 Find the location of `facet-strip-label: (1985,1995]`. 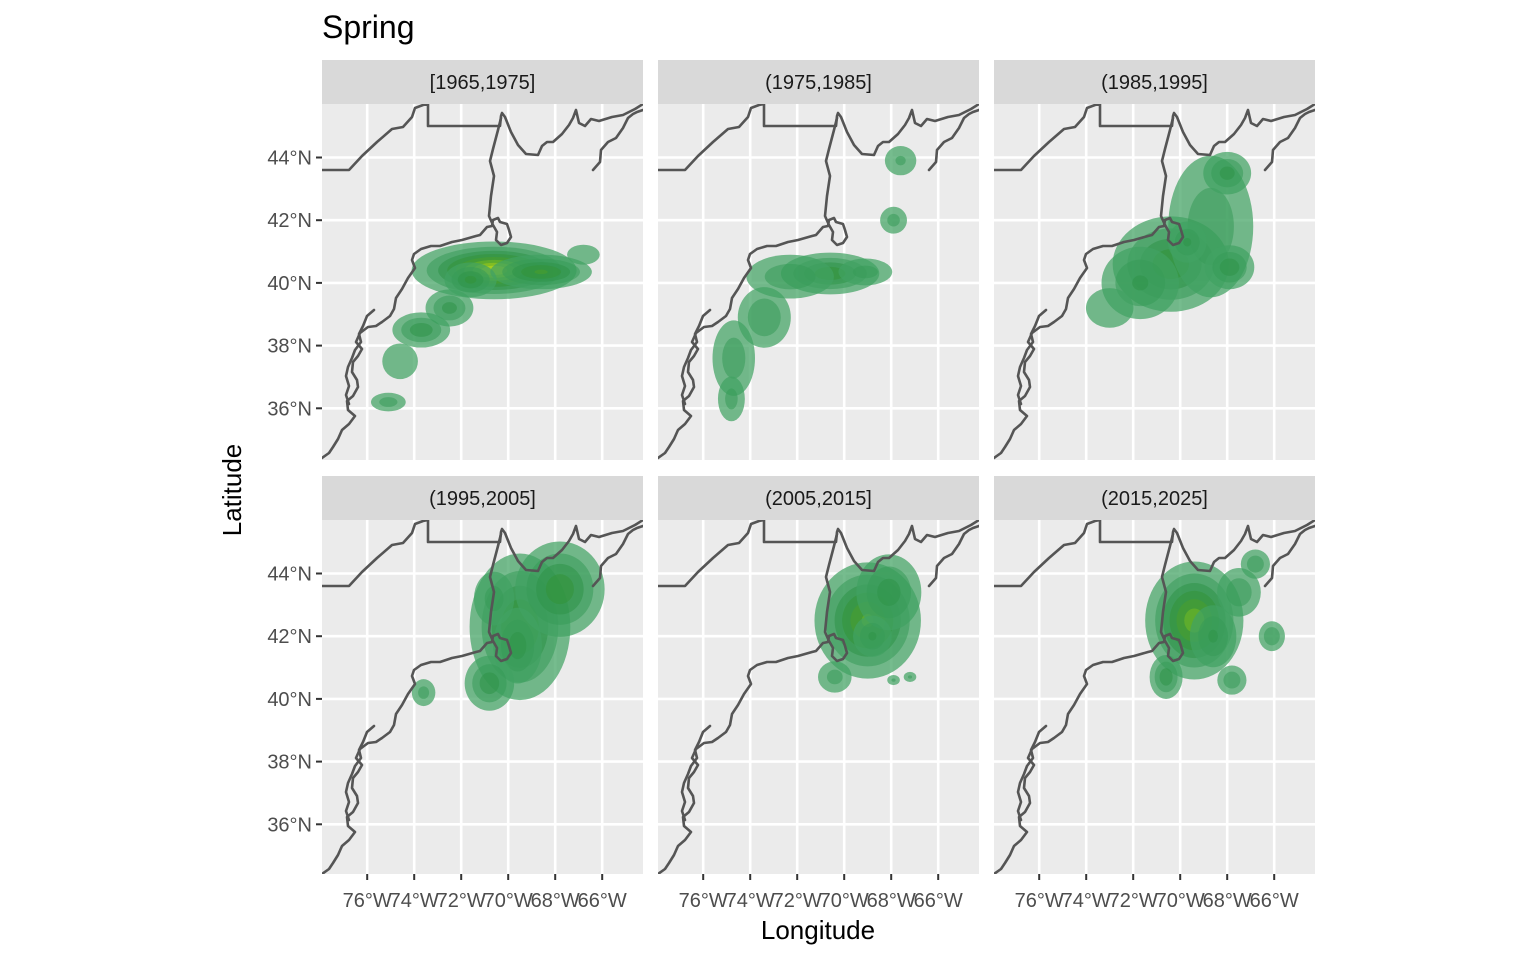

facet-strip-label: (1985,1995] is located at coordinates (1154, 83).